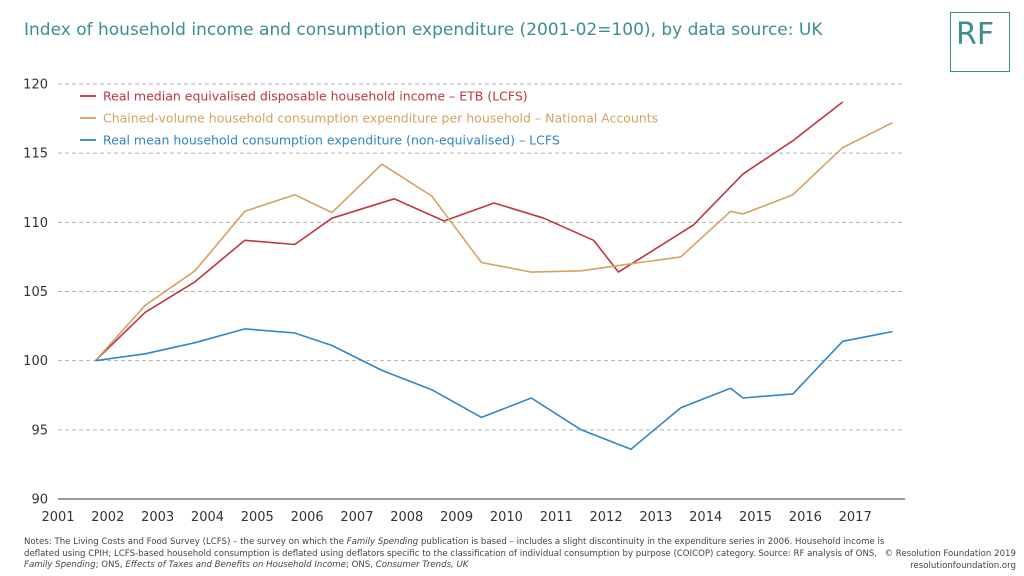  I want to click on x-tick-label: 2001, so click(57, 517).